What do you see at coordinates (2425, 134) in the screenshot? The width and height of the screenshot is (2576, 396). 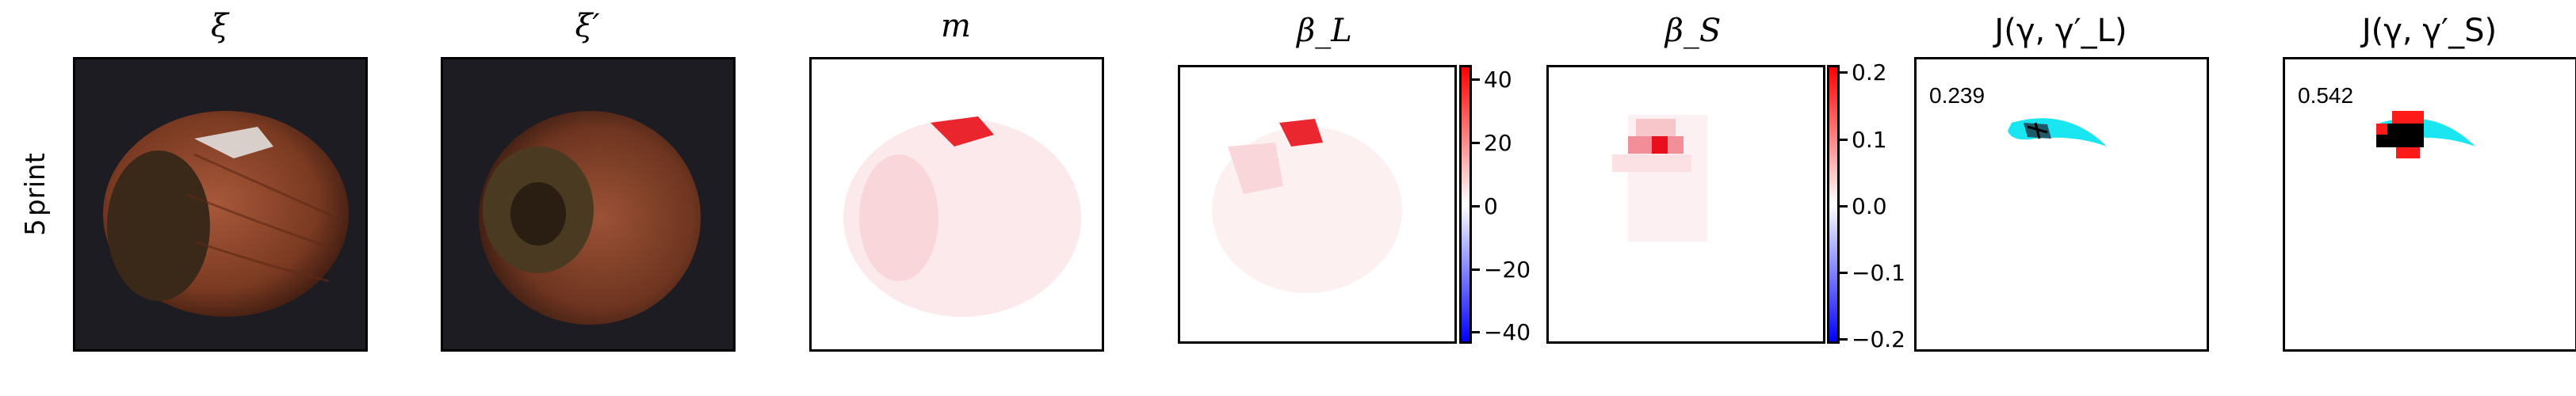 I see `overlay-j-s` at bounding box center [2425, 134].